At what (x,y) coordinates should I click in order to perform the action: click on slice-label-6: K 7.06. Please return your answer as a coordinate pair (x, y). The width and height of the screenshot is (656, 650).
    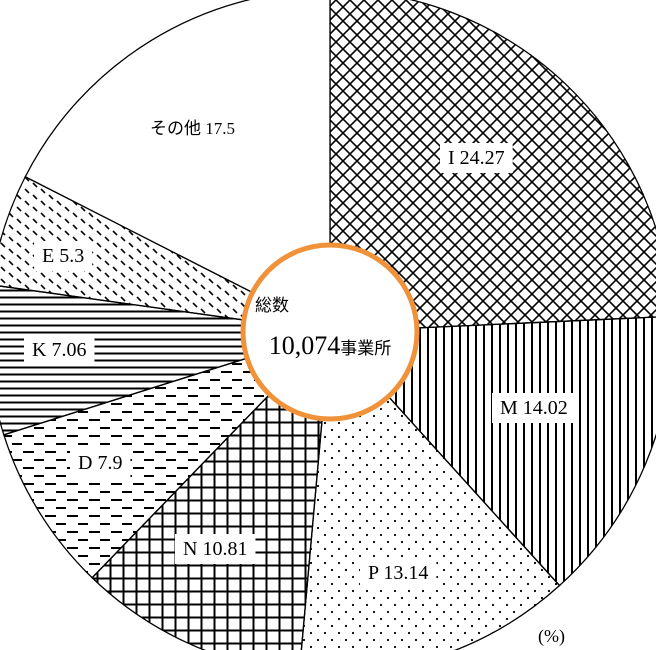
    Looking at the image, I should click on (59, 350).